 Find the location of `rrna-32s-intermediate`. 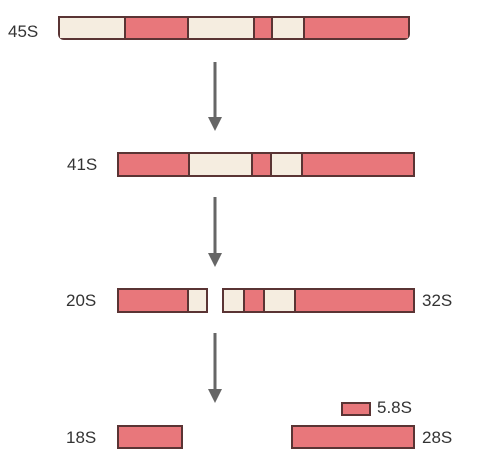

rrna-32s-intermediate is located at coordinates (318, 300).